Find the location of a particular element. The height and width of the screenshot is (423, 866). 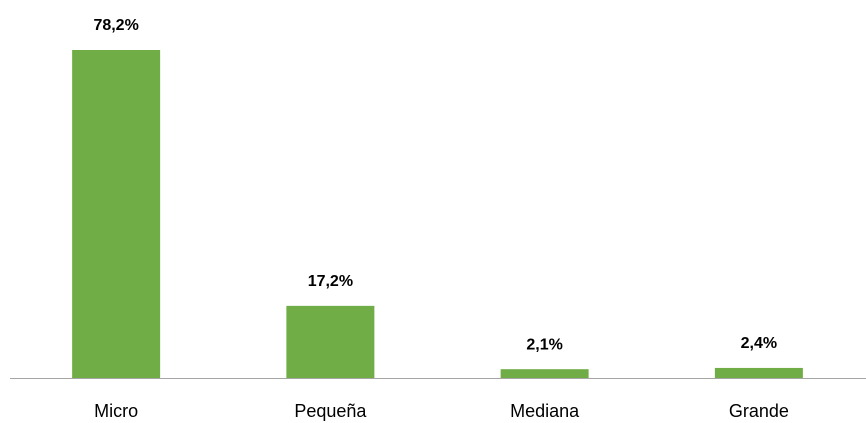

value-label: 2,1% is located at coordinates (544, 344).